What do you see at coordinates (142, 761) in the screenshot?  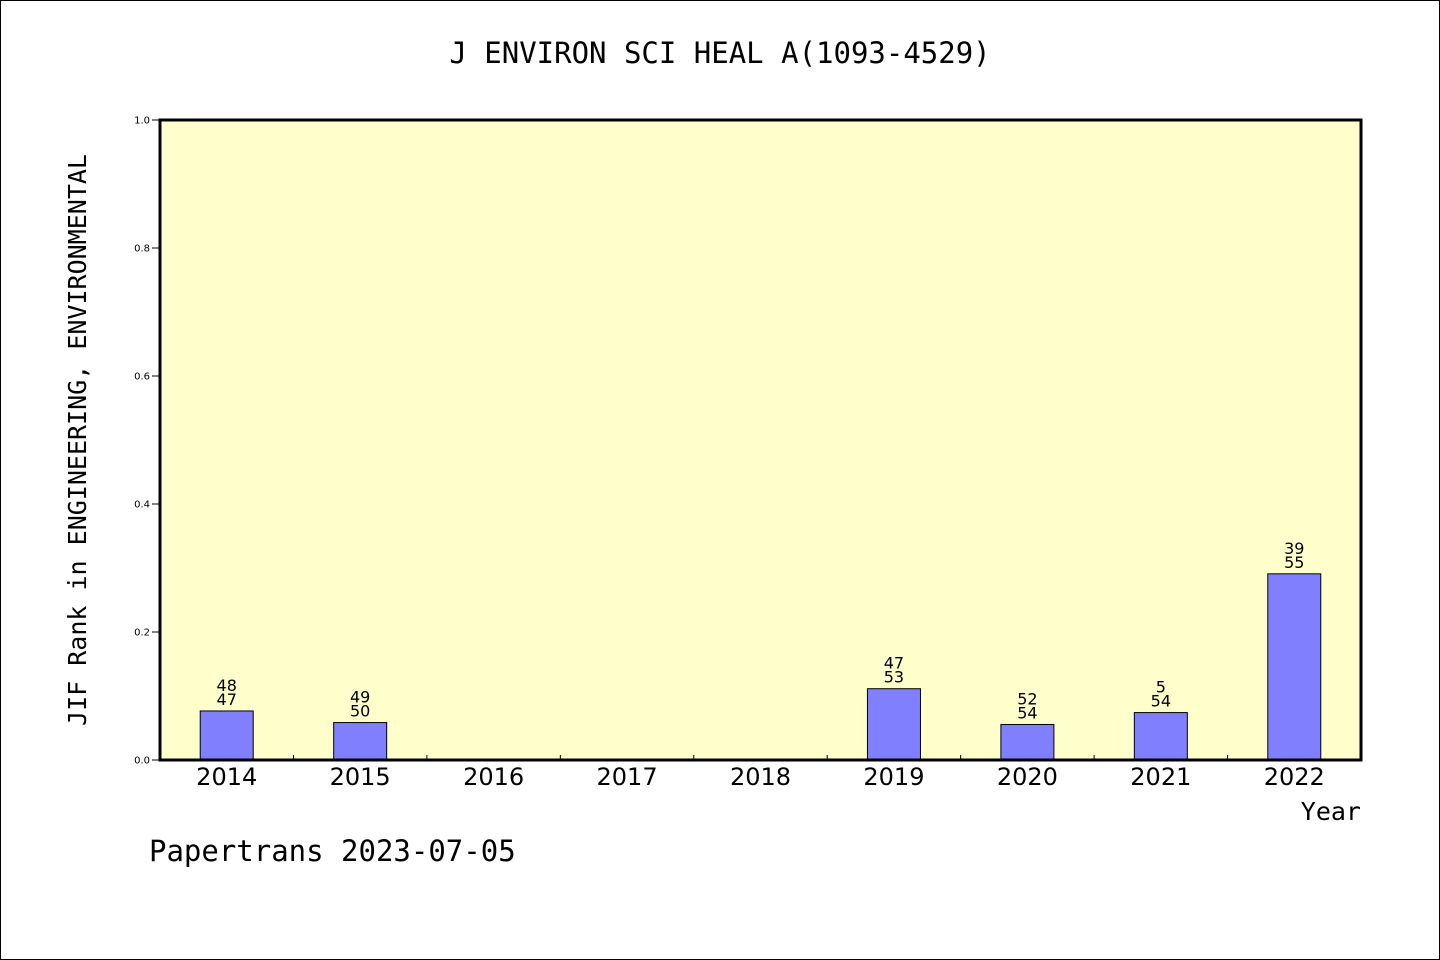 I see `y-tick-label: 0.0` at bounding box center [142, 761].